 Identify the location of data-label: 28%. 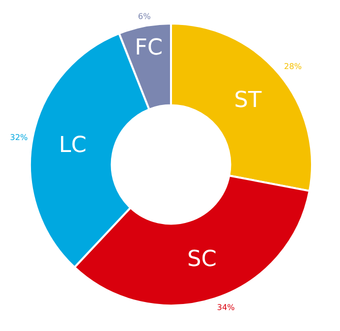
(293, 66).